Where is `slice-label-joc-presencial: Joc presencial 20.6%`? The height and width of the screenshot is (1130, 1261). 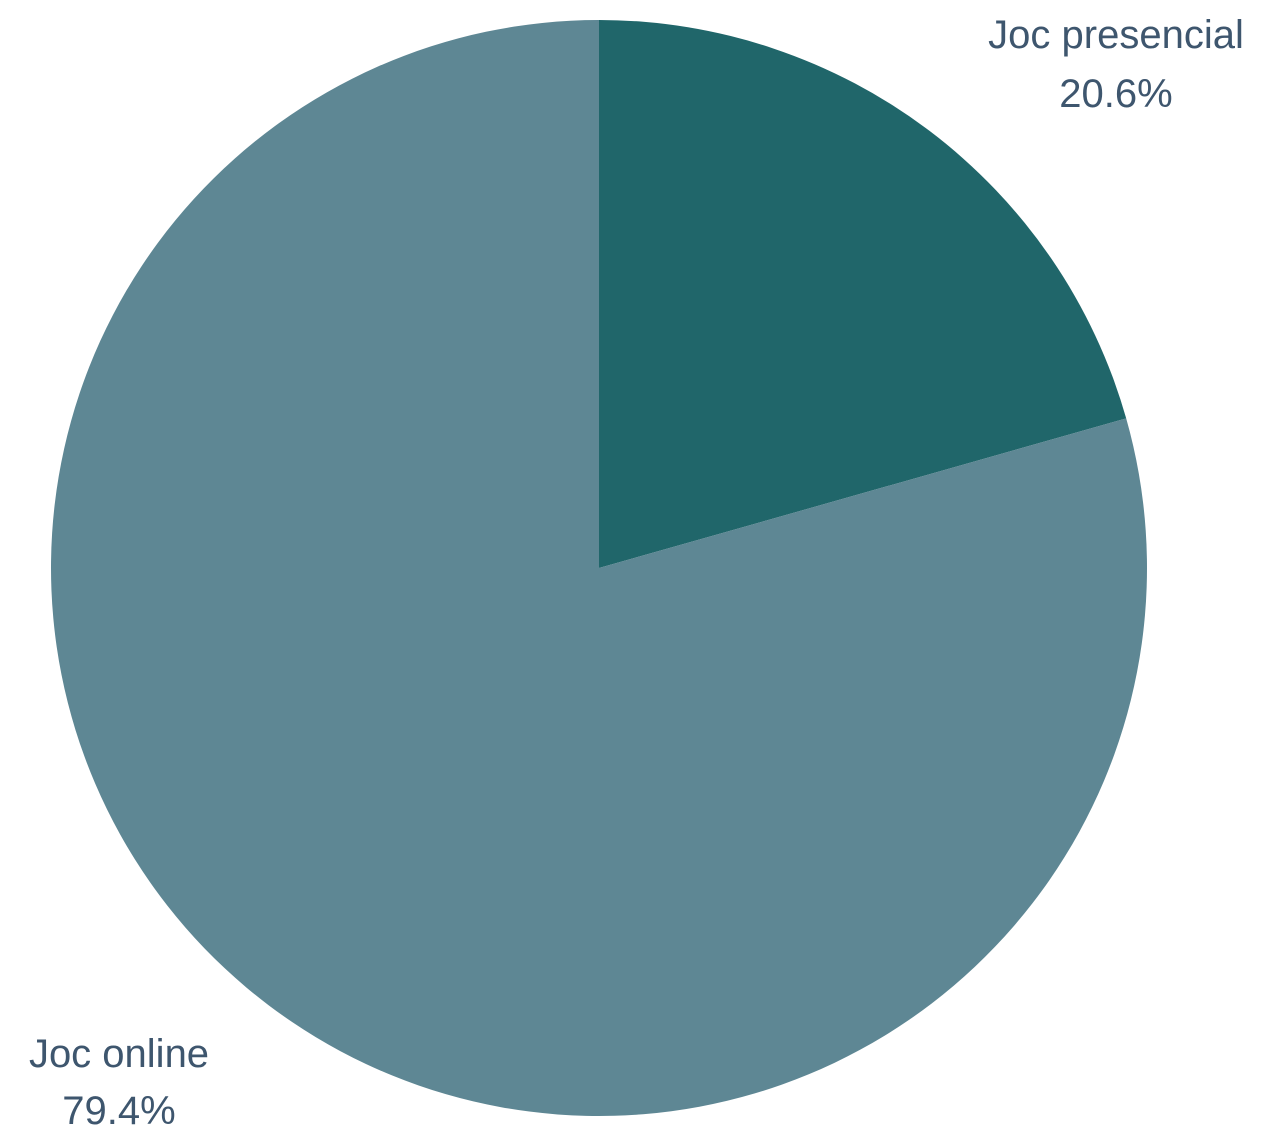 slice-label-joc-presencial: Joc presencial 20.6% is located at coordinates (1116, 64).